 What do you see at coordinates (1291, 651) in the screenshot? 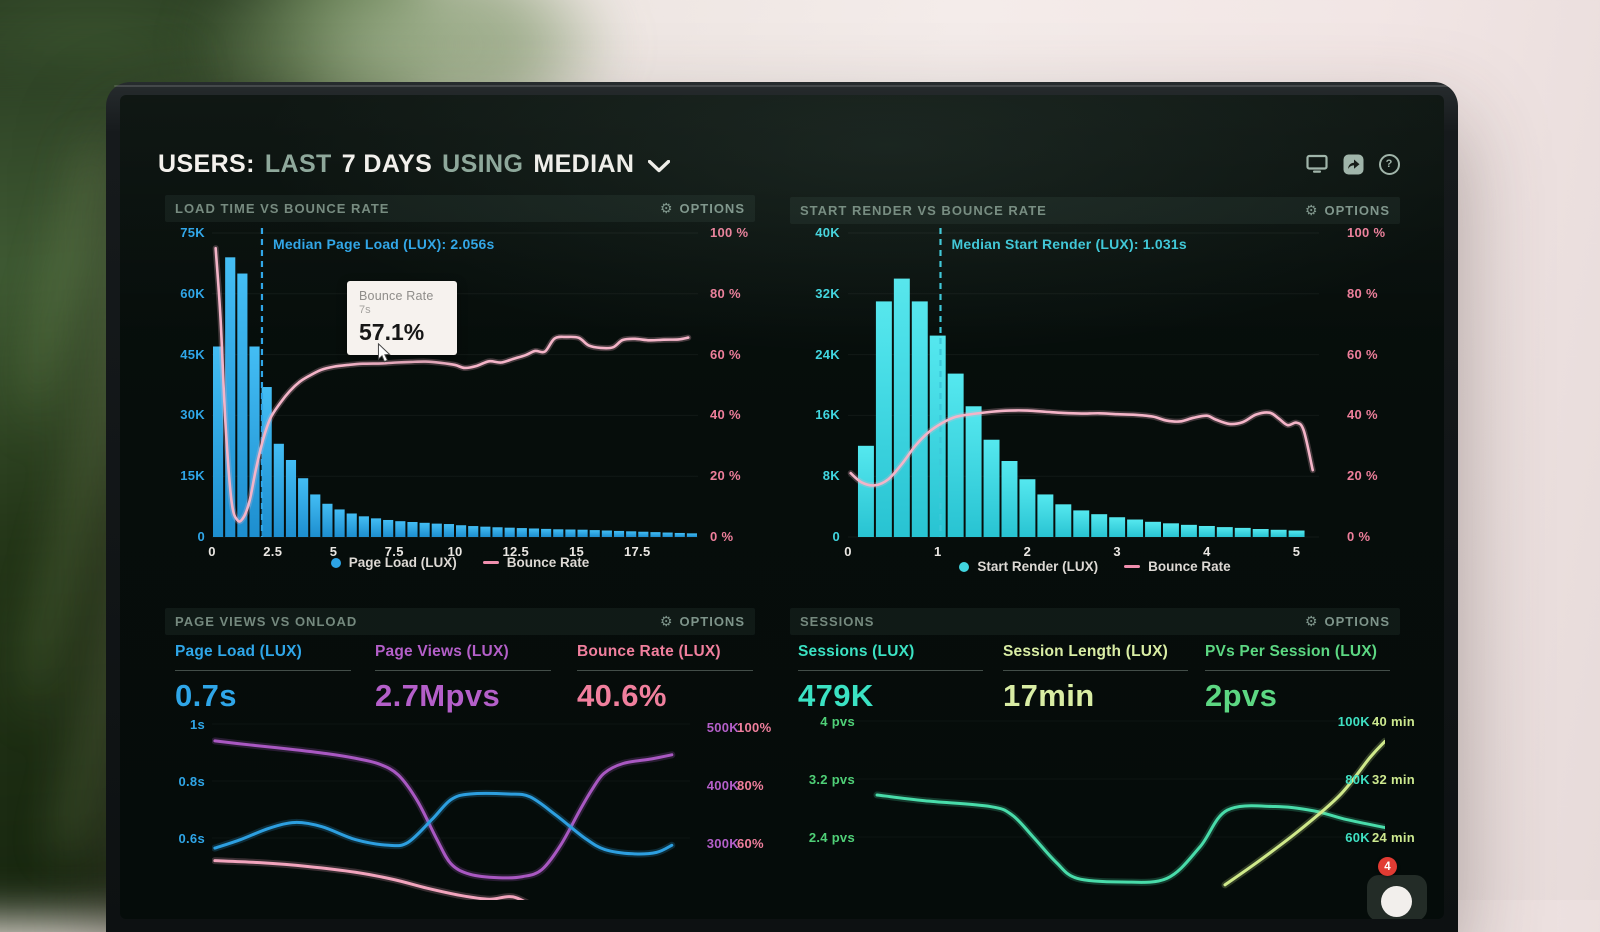
I see `metric-label: PVs Per Session (LUX)` at bounding box center [1291, 651].